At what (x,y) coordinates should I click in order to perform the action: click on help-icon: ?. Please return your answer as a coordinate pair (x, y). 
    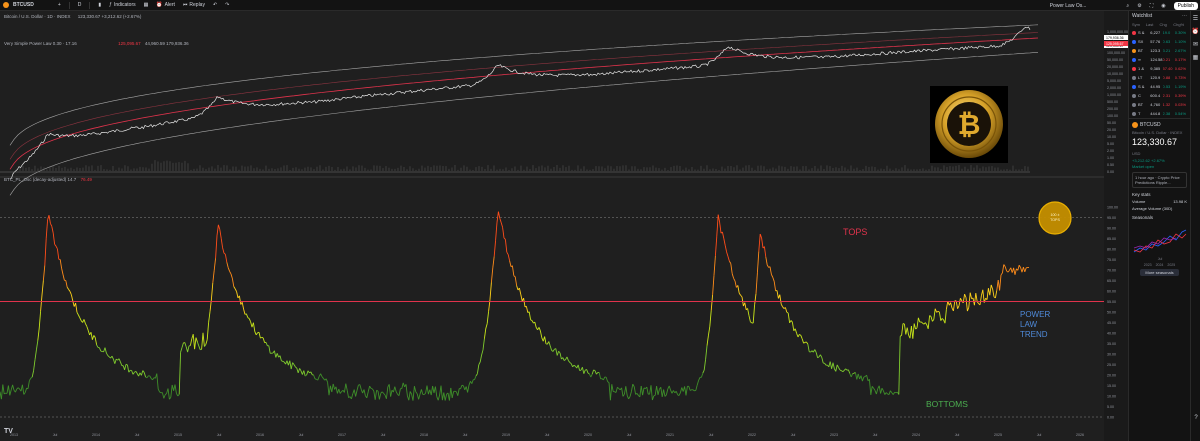
    Looking at the image, I should click on (1196, 418).